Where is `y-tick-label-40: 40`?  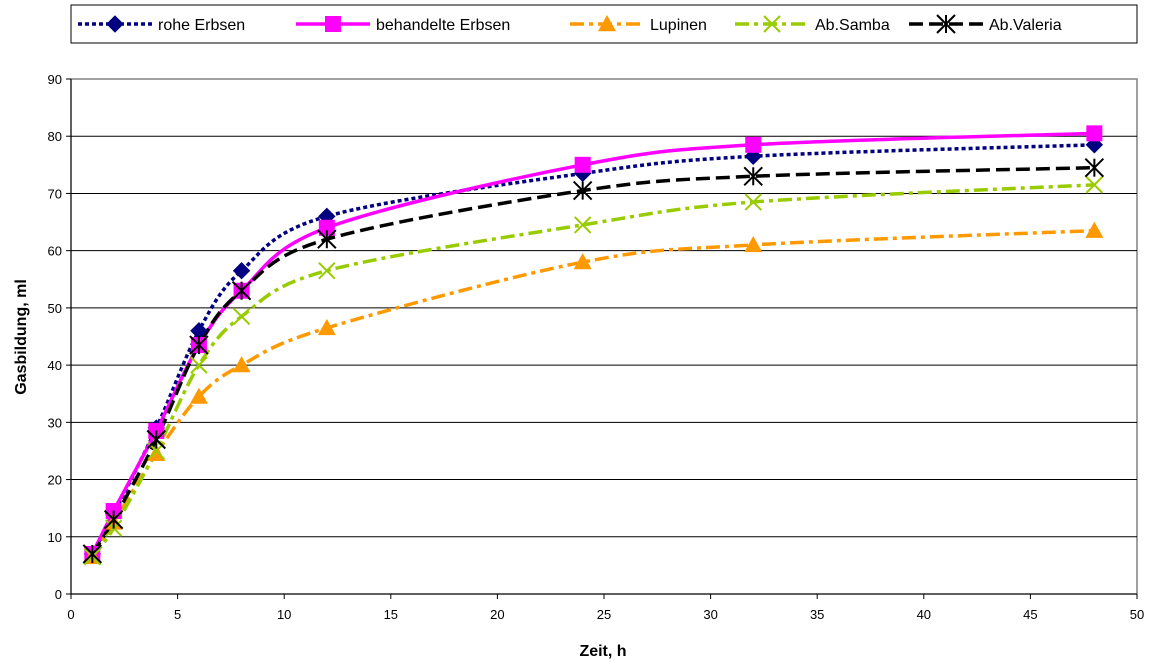 y-tick-label-40: 40 is located at coordinates (55, 365).